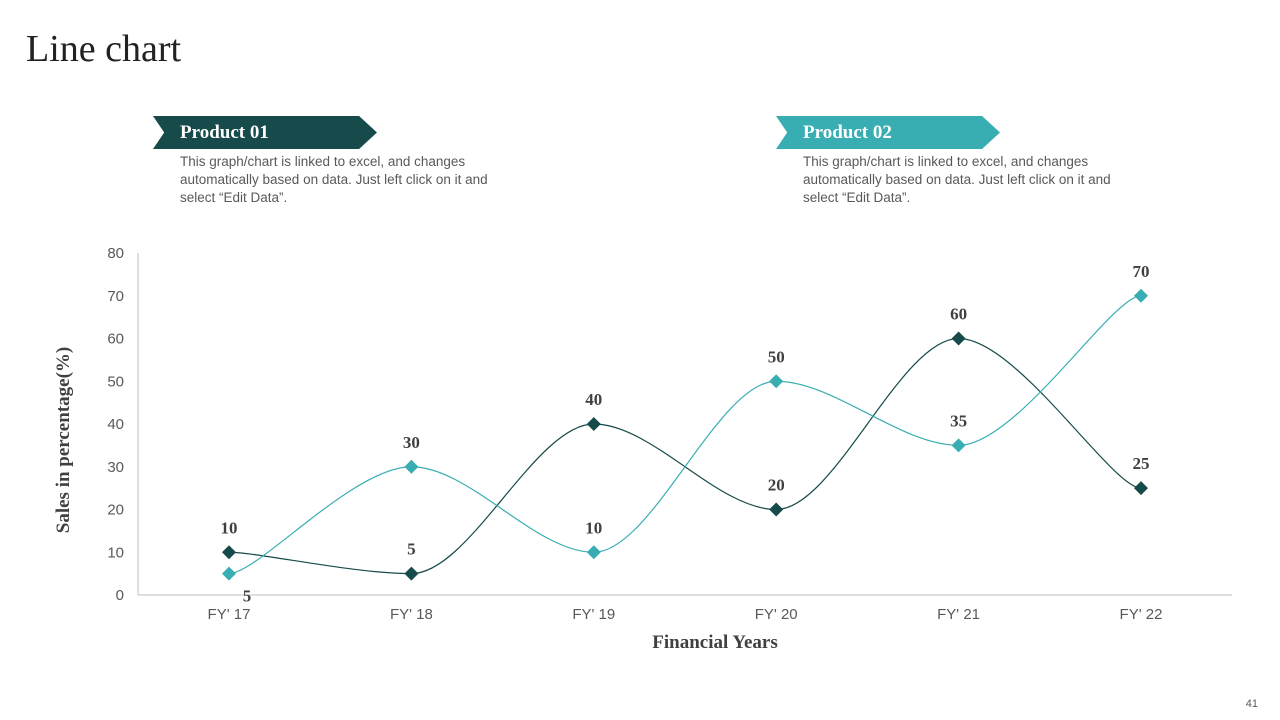  I want to click on series-2-data-label: 5, so click(247, 596).